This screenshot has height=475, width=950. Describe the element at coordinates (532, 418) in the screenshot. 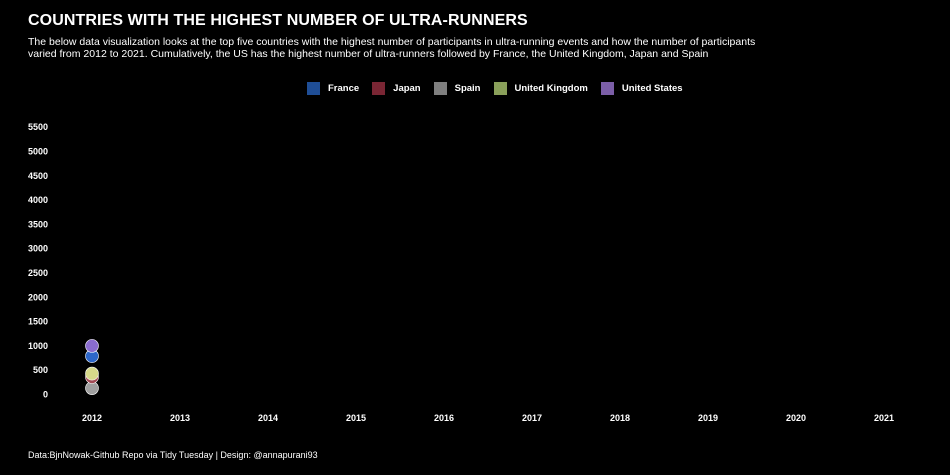

I see `x-tick-label: 2017` at that location.